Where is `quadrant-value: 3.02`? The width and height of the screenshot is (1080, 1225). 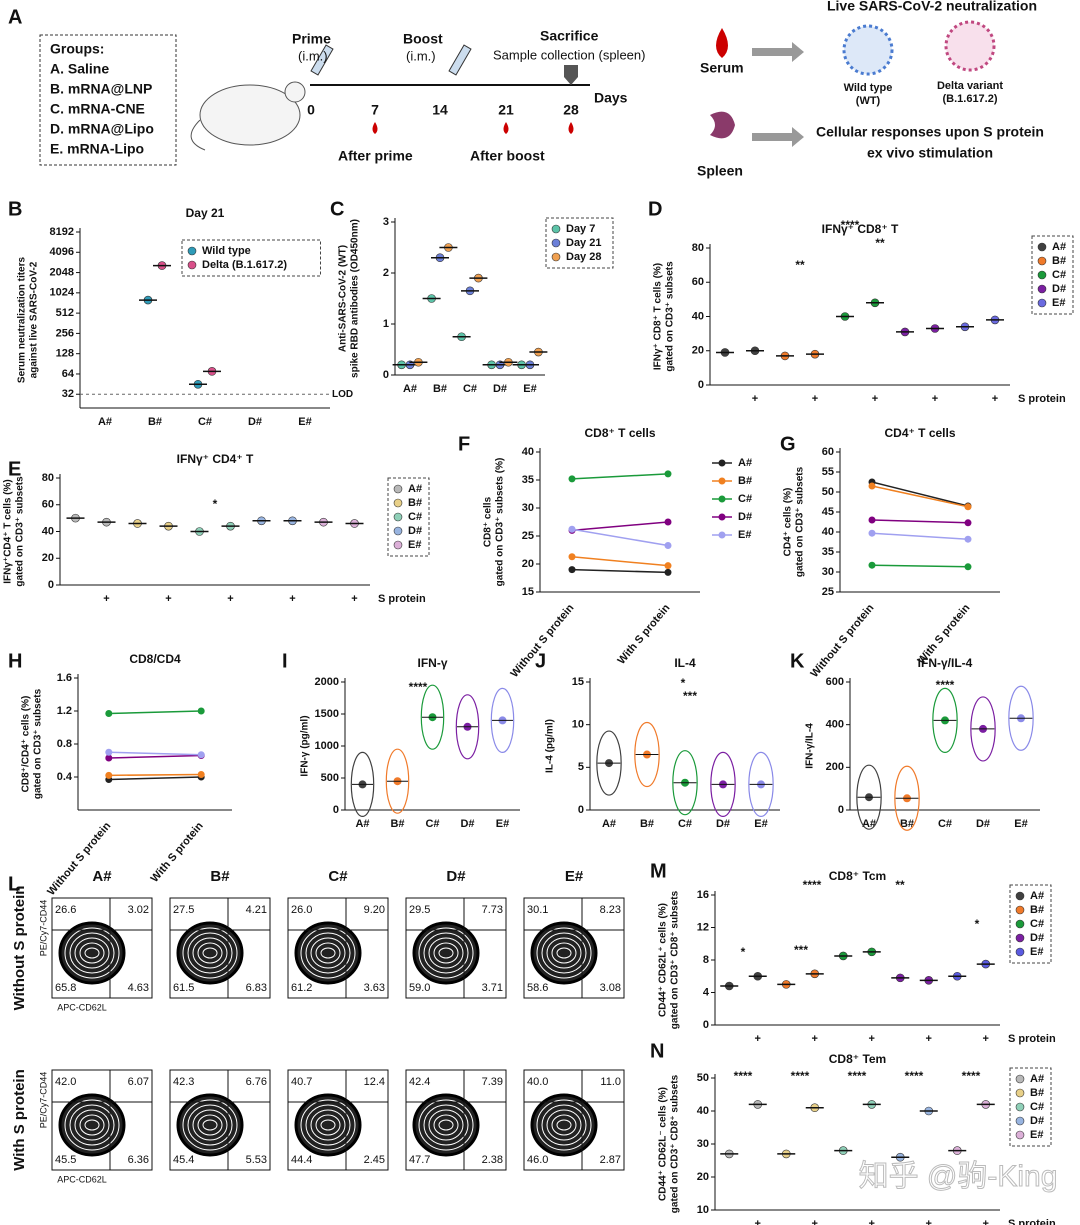 quadrant-value: 3.02 is located at coordinates (138, 910).